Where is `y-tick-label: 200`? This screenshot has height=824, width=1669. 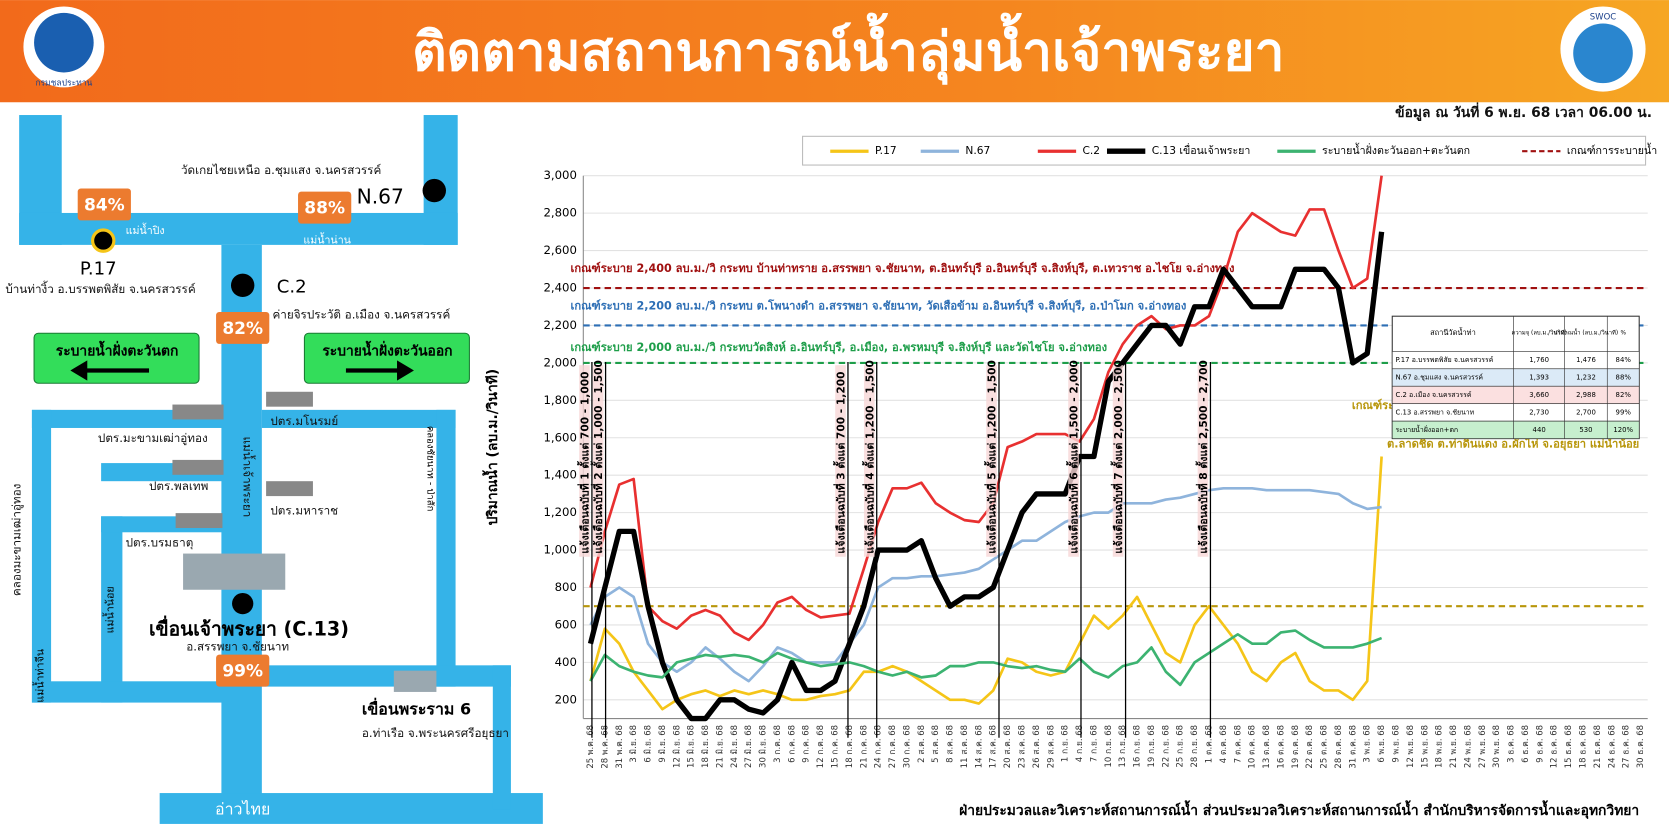
y-tick-label: 200 is located at coordinates (566, 699).